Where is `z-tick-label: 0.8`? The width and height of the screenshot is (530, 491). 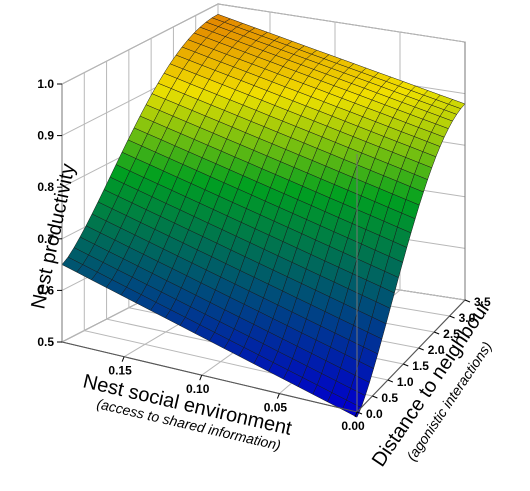 z-tick-label: 0.8 is located at coordinates (45, 187).